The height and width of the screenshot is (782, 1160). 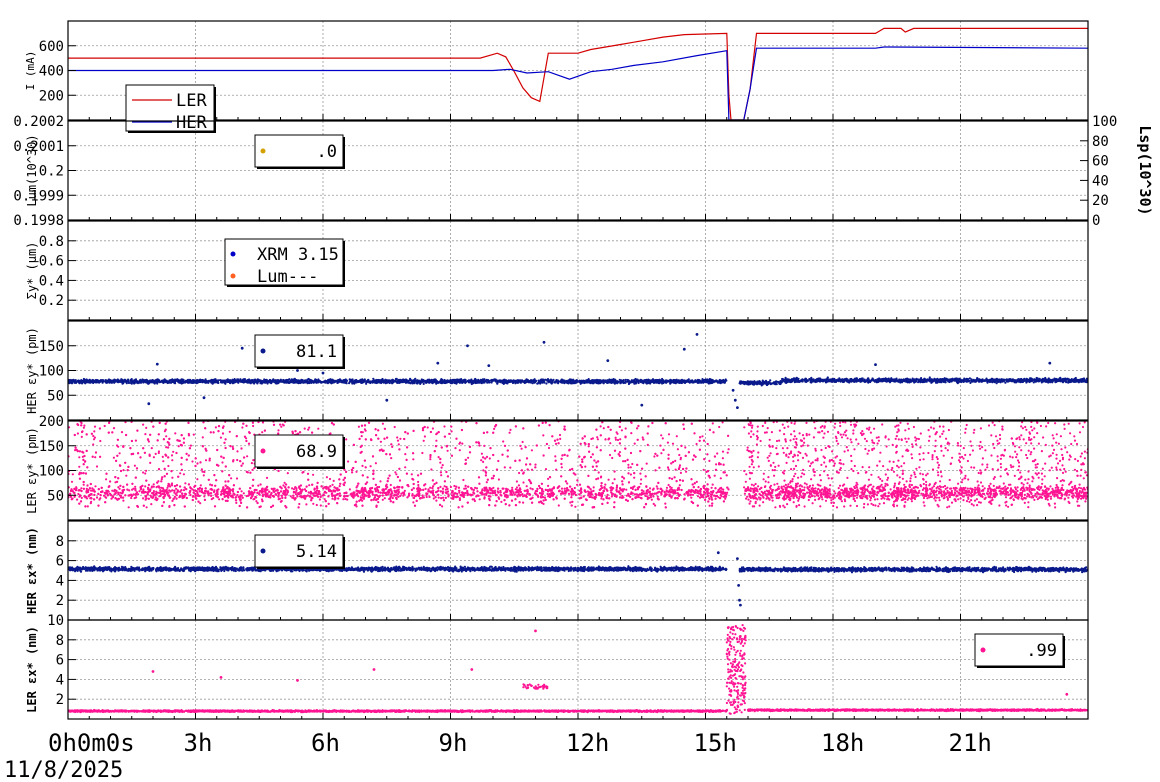 I want to click on y-axis-label-her_emit_y: HER εy* (pm), so click(x=32, y=370).